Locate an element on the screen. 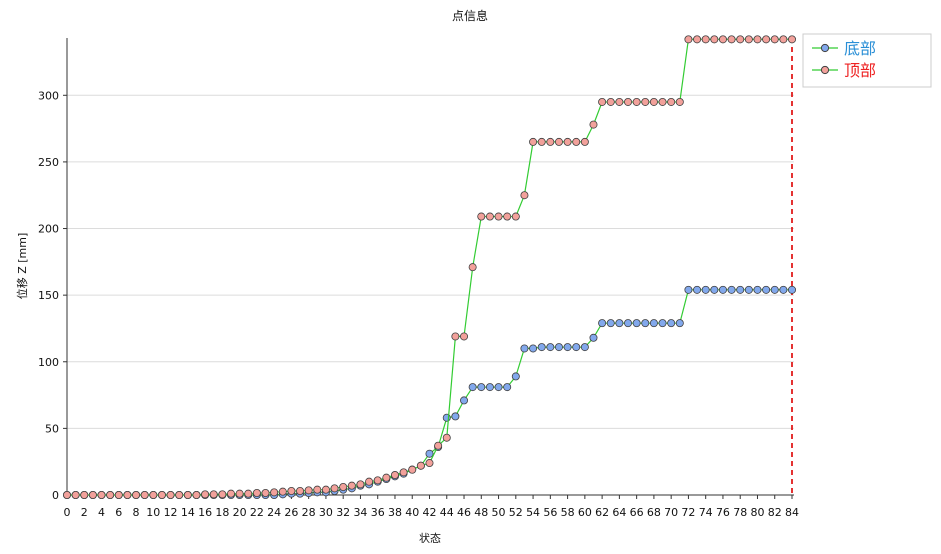 The image size is (941, 554). x-tick-label: 16 is located at coordinates (205, 512).